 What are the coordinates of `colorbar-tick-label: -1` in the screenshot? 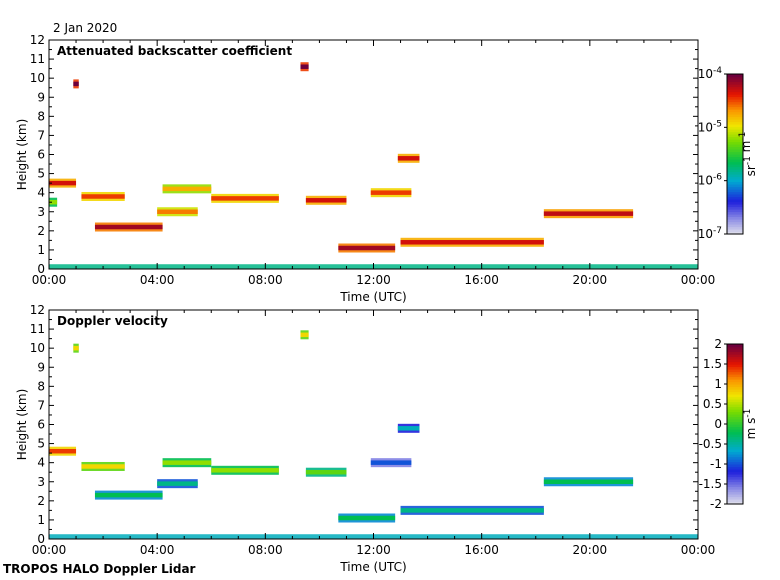 It's located at (716, 464).